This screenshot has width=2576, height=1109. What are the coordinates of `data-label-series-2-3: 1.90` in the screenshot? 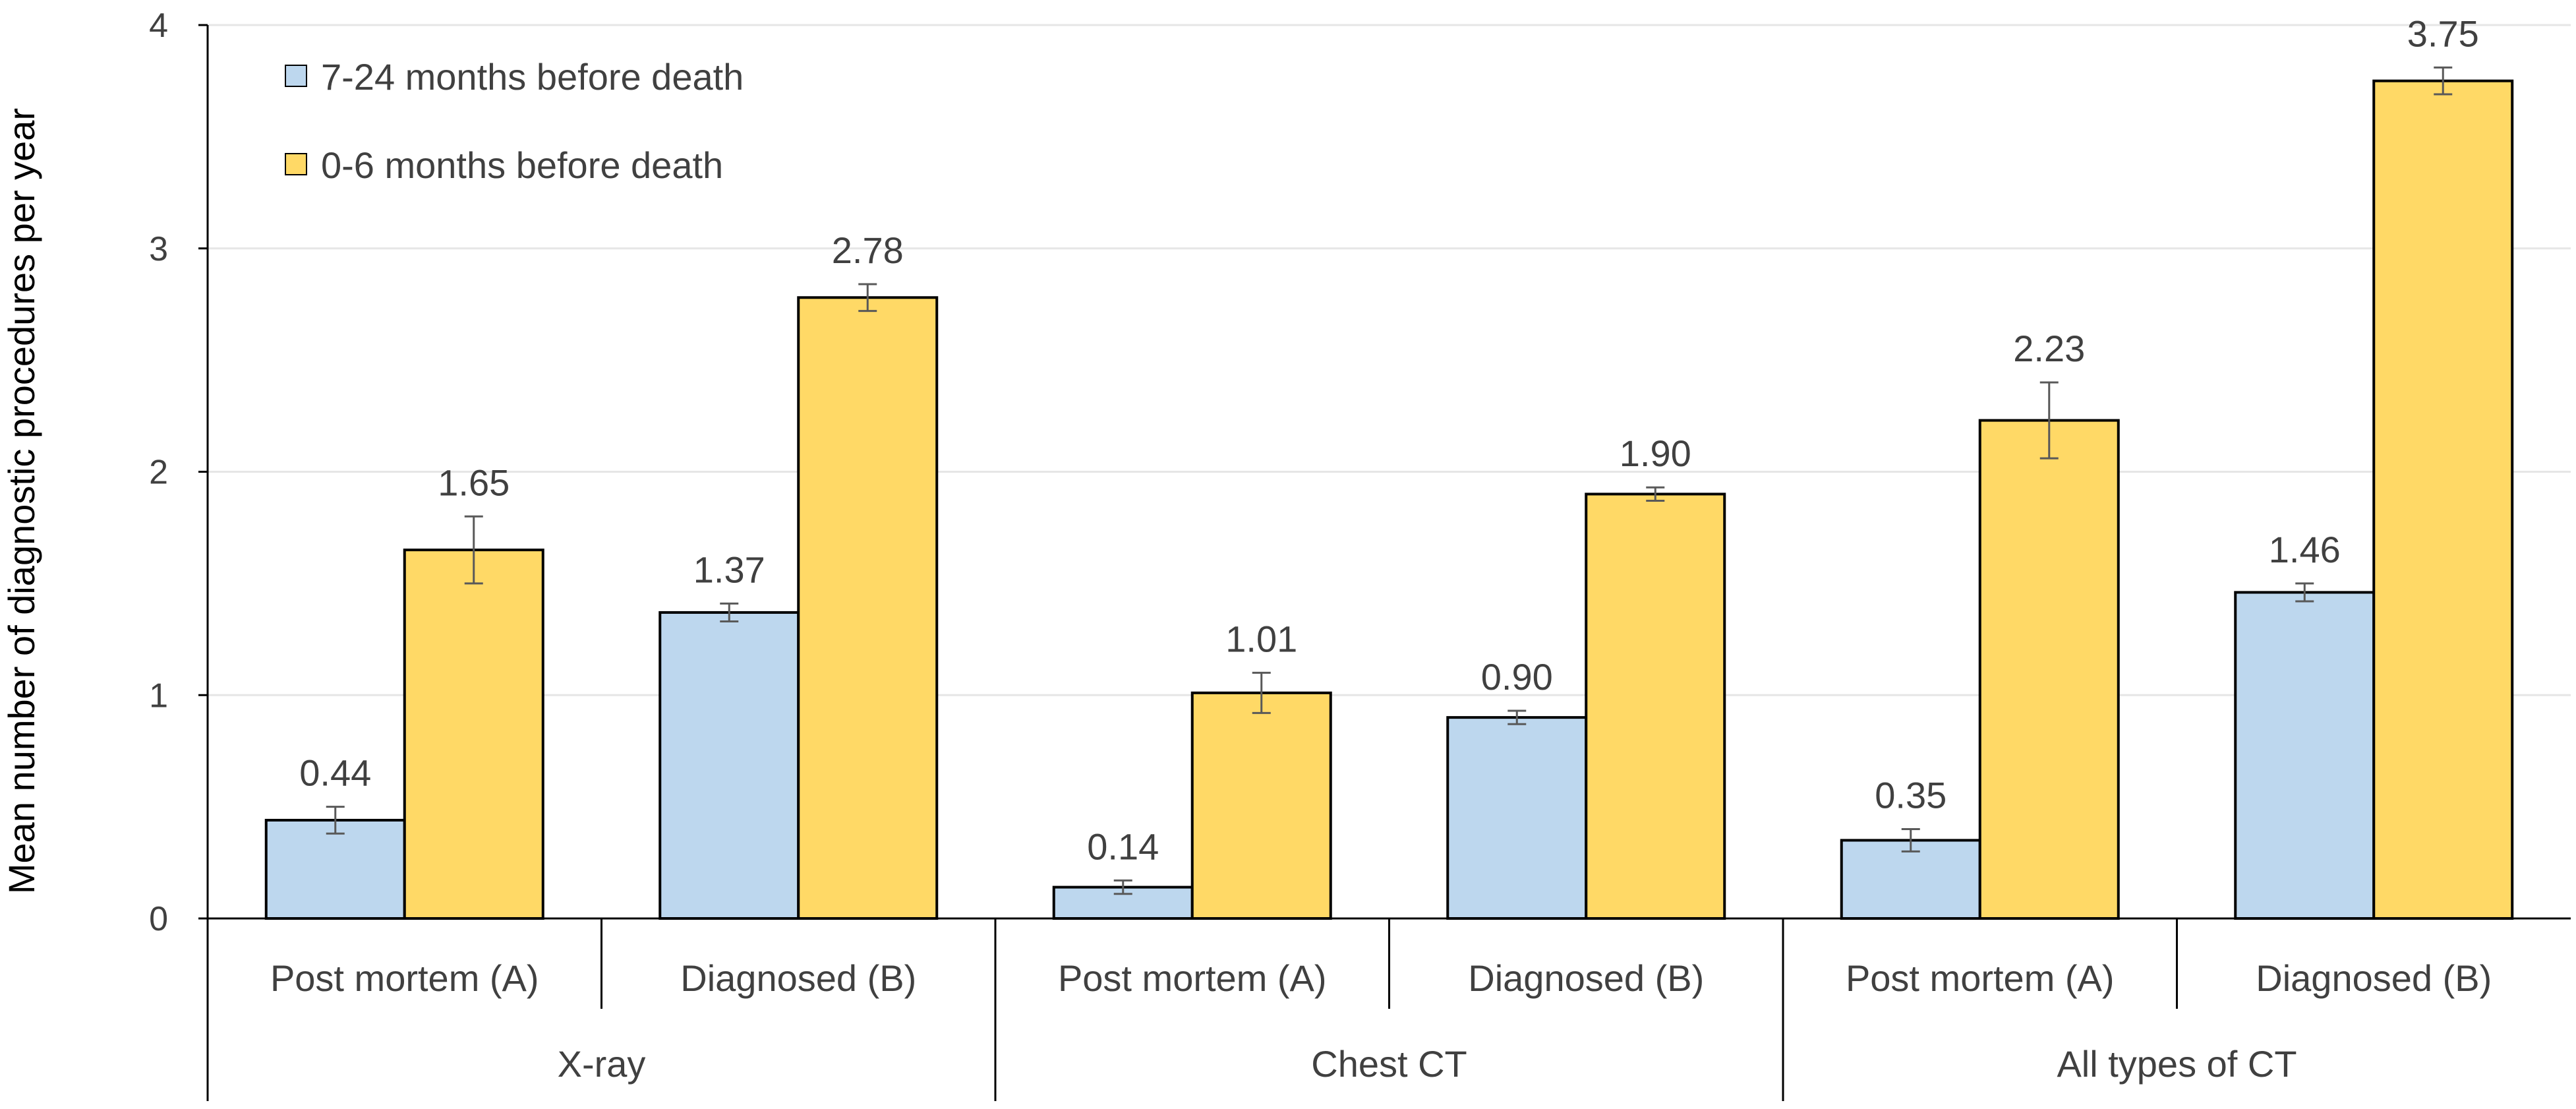 It's located at (1656, 453).